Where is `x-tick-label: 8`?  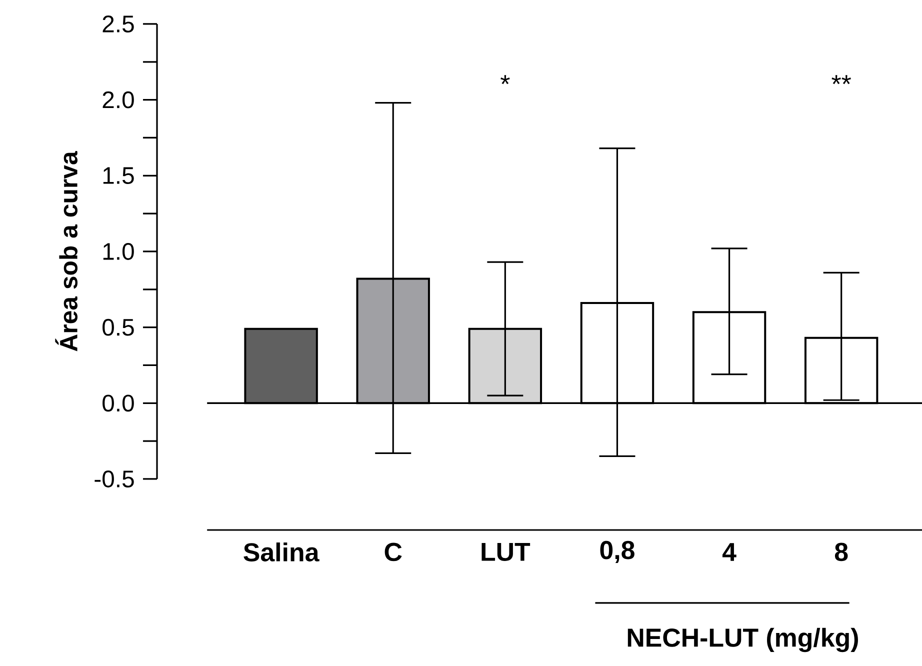 x-tick-label: 8 is located at coordinates (841, 552).